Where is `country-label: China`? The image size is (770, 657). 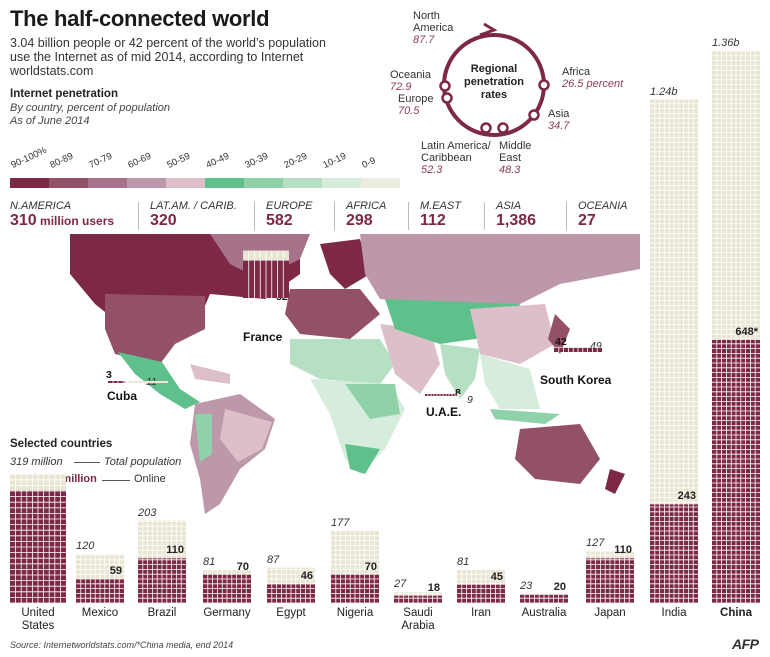
country-label: China is located at coordinates (736, 613).